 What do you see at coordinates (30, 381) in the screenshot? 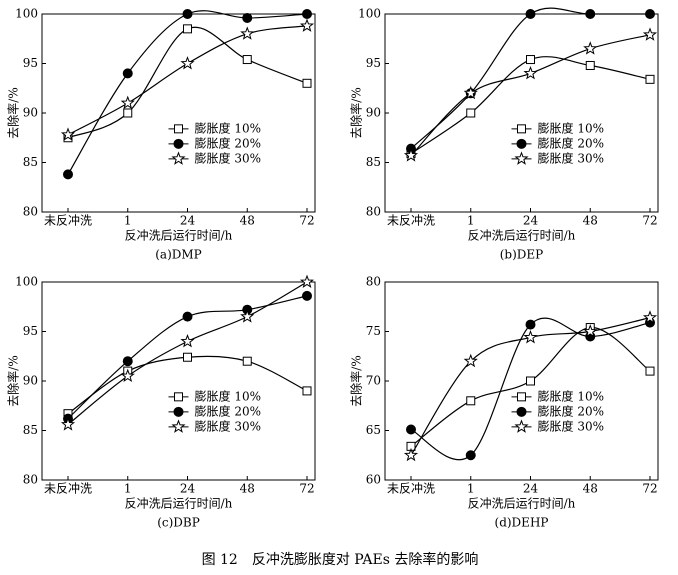
I see `y-tick-label: 90` at bounding box center [30, 381].